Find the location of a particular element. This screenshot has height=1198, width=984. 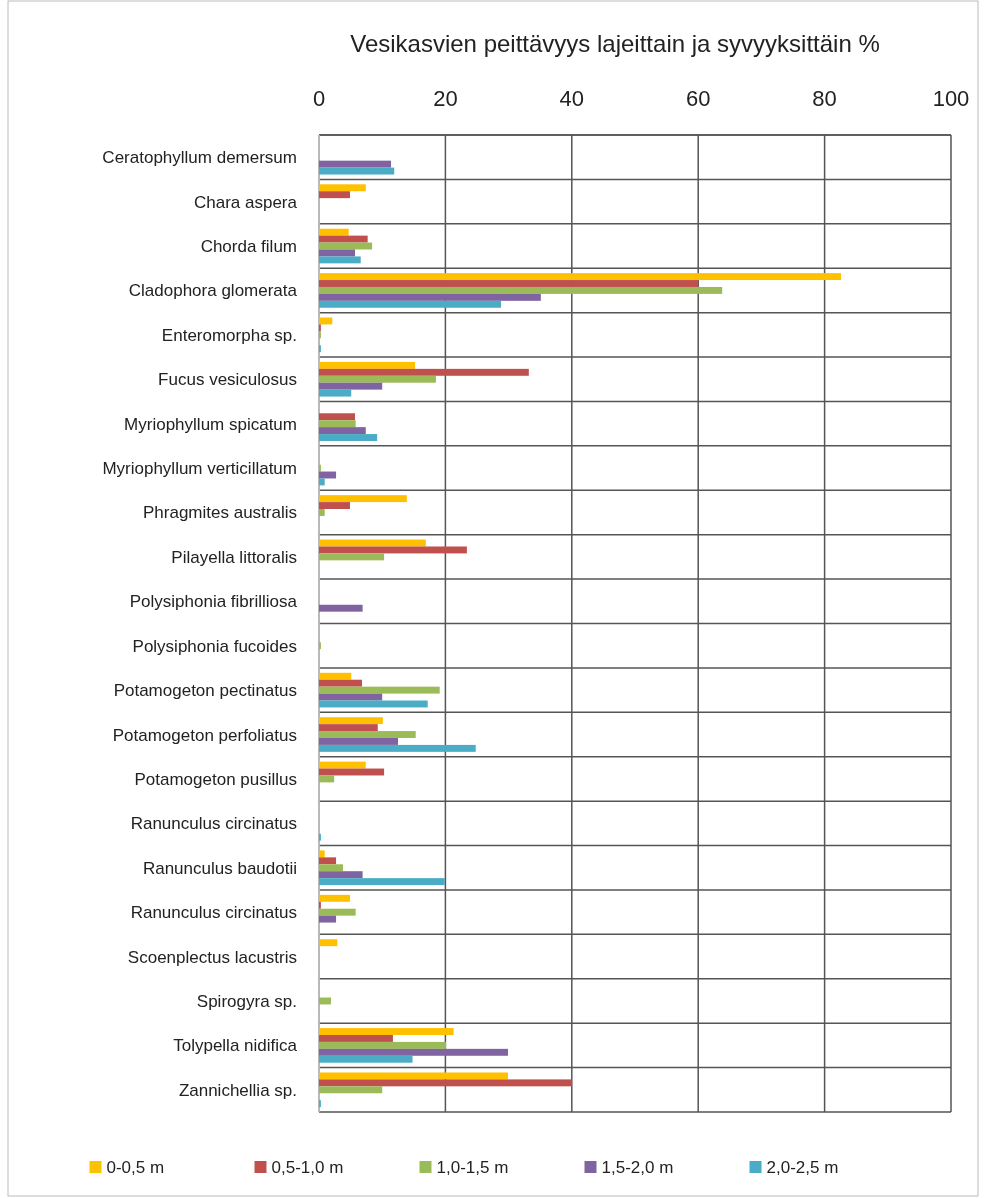

y-tick-label: Potamogeton perfoliatus is located at coordinates (204, 735).